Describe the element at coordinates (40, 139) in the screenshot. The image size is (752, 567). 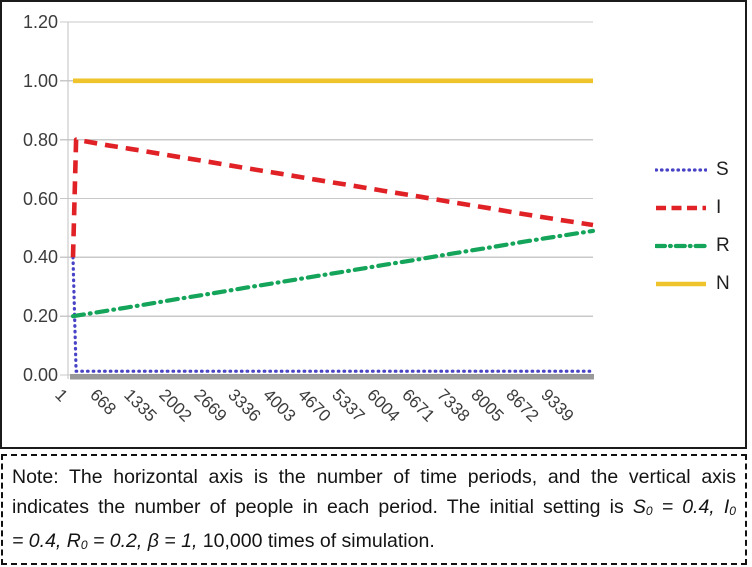
I see `y-tick-label: 0.80` at that location.